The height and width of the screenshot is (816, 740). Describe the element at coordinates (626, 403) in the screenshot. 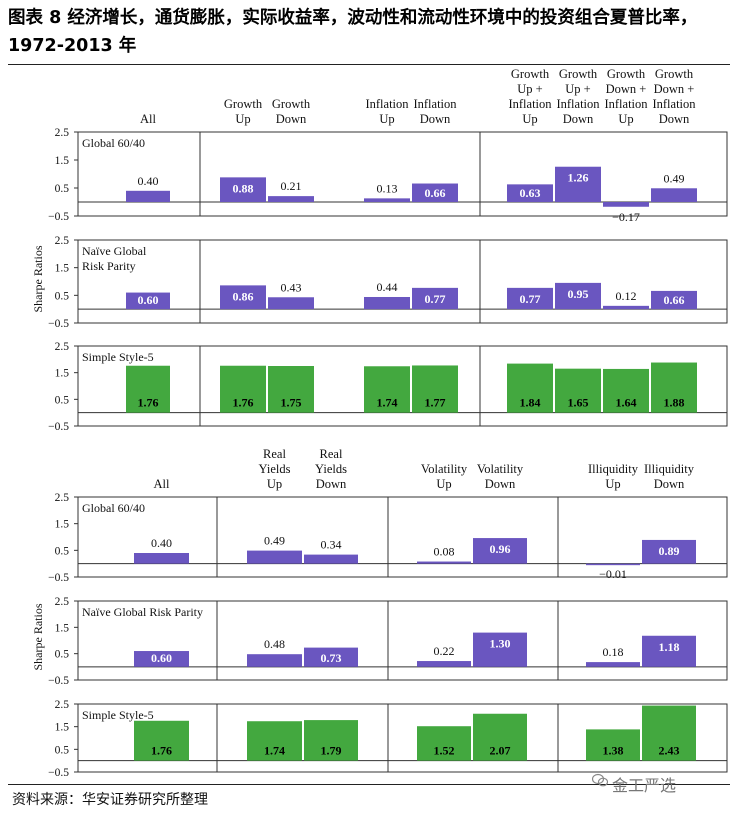

I see `data-label: 1.64` at that location.